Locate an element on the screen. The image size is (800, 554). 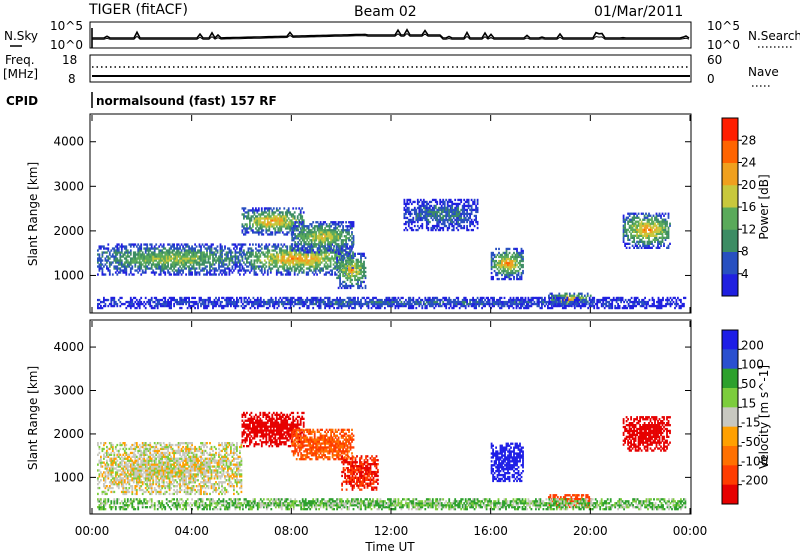
nsearch-tick-low: 10^0 is located at coordinates (723, 45).